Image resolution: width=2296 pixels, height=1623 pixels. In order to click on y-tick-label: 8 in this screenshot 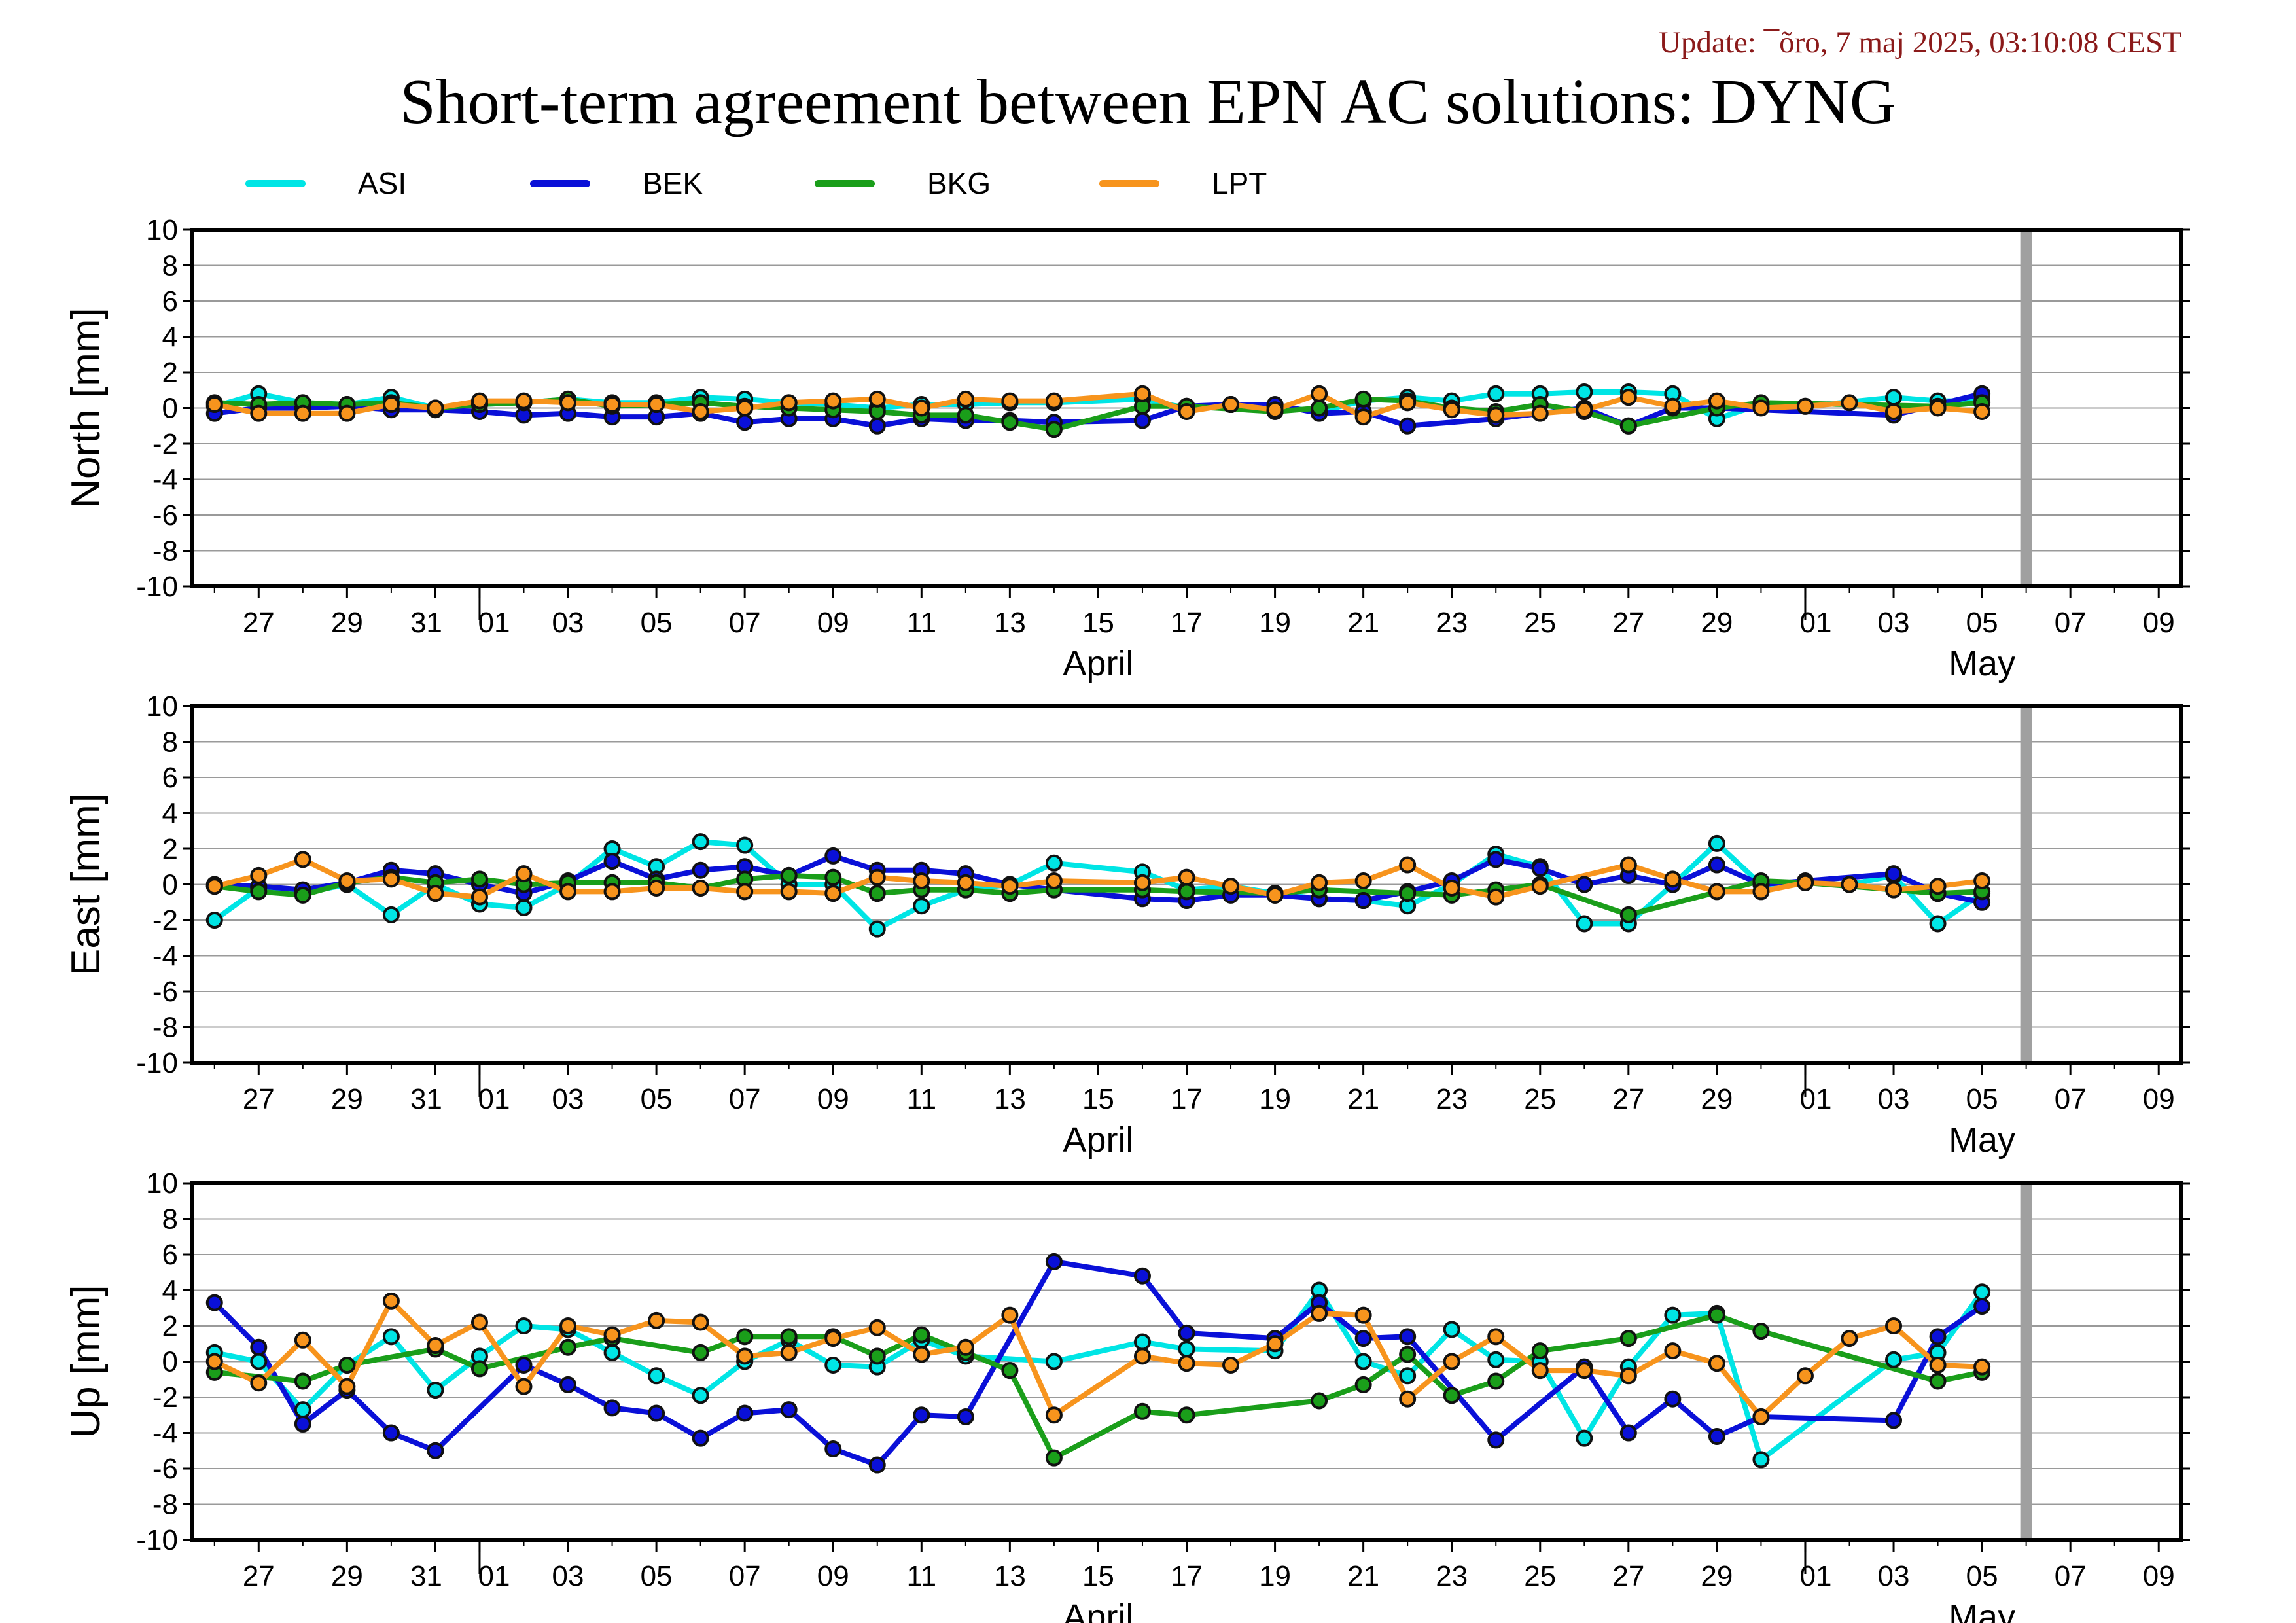, I will do `click(170, 742)`.